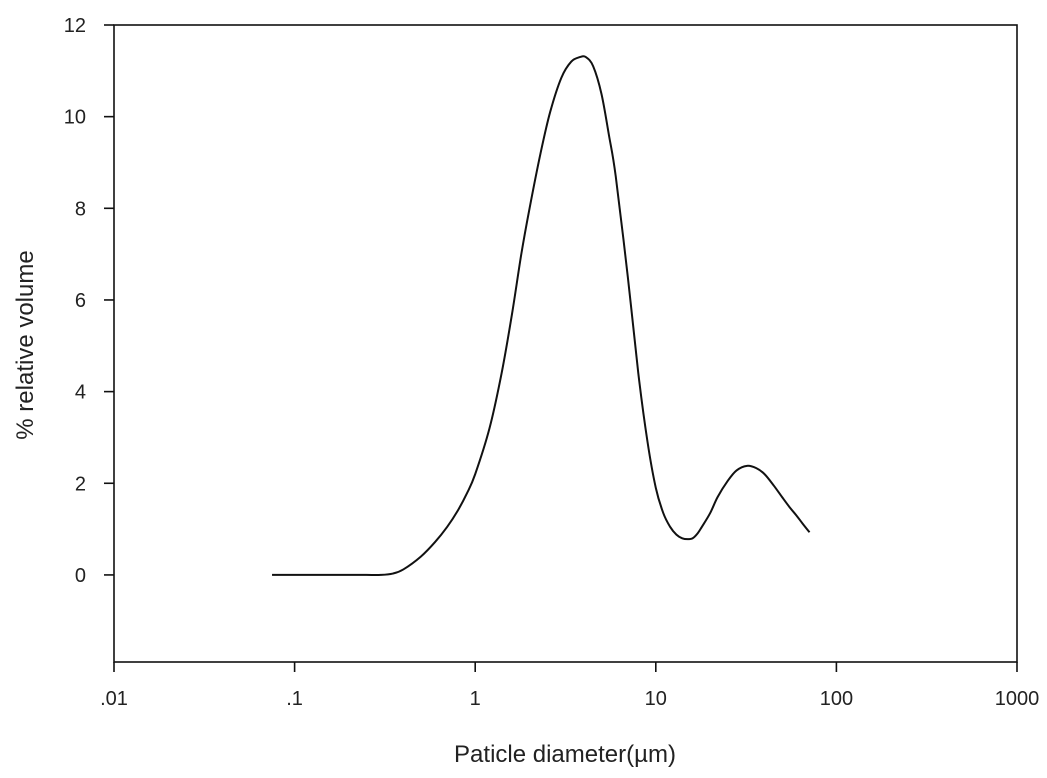  I want to click on x-tick-label: 10, so click(656, 699).